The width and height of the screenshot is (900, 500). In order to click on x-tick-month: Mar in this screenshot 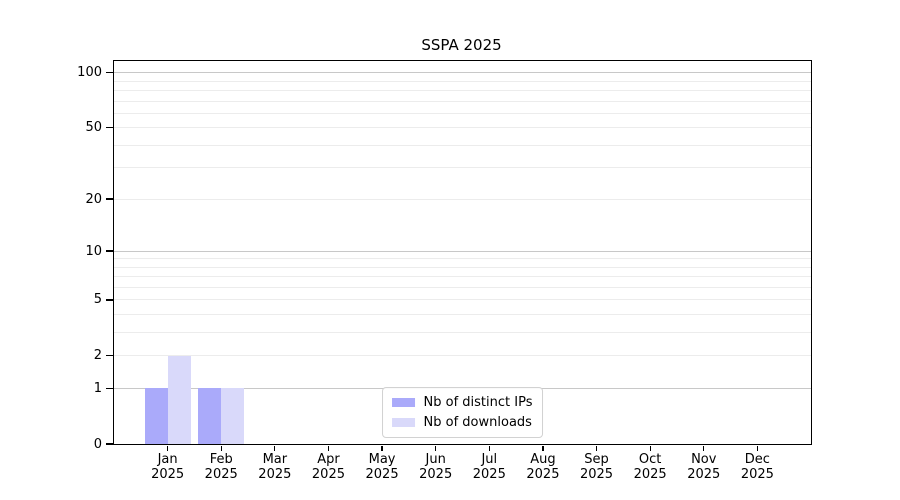, I will do `click(275, 459)`.